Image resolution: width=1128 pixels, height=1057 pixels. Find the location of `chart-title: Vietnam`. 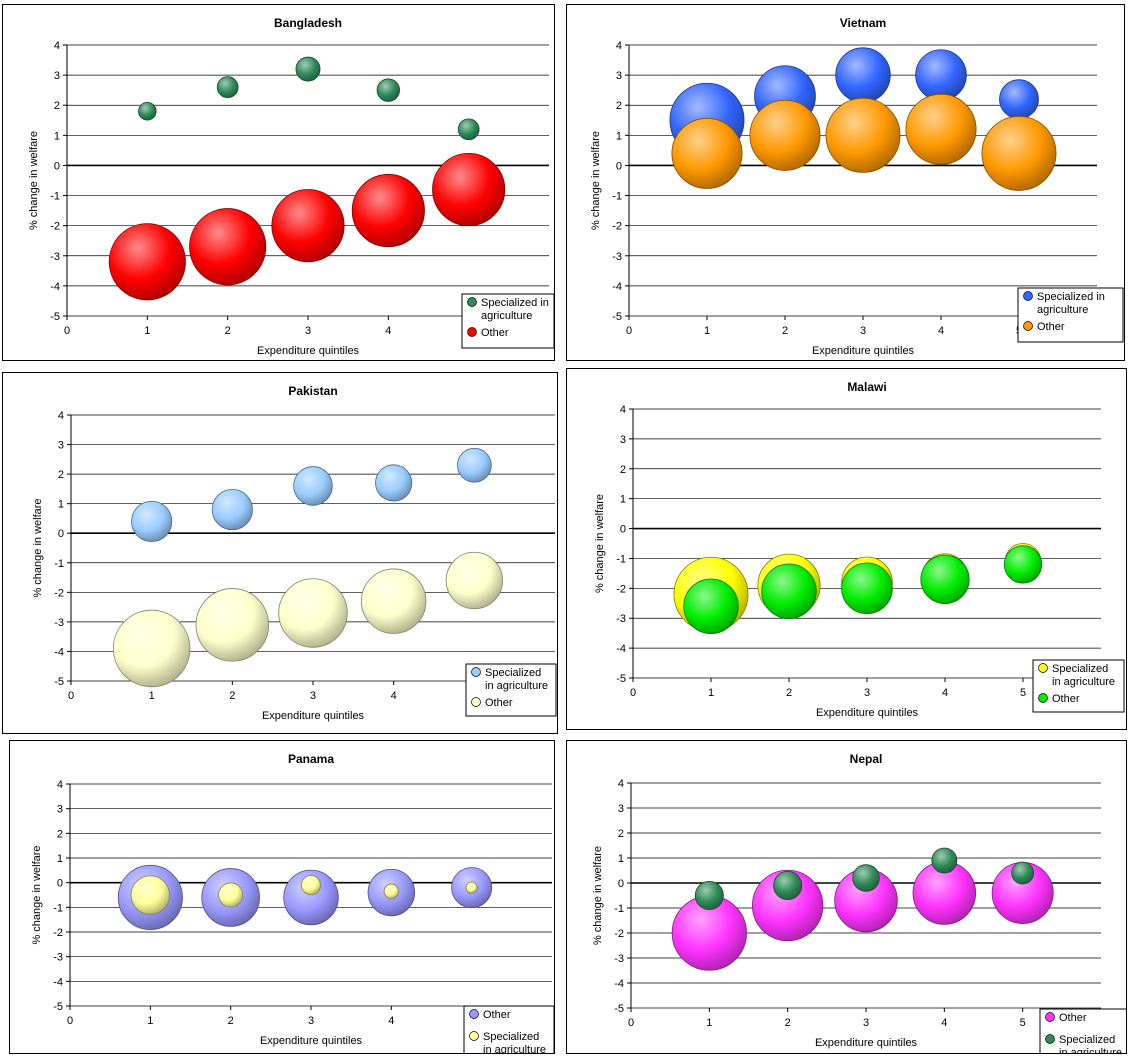

chart-title: Vietnam is located at coordinates (863, 23).